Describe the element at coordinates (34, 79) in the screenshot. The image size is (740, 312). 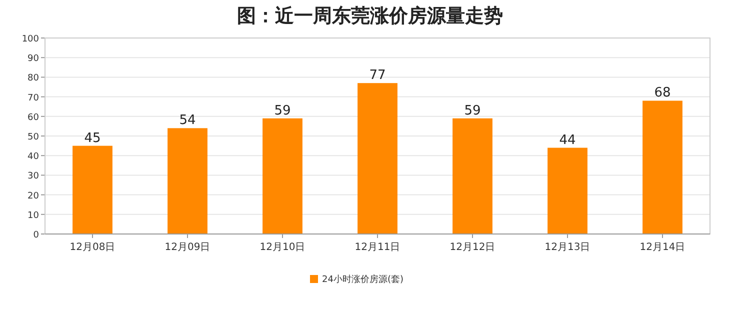
I see `y-tick-label: 80` at that location.